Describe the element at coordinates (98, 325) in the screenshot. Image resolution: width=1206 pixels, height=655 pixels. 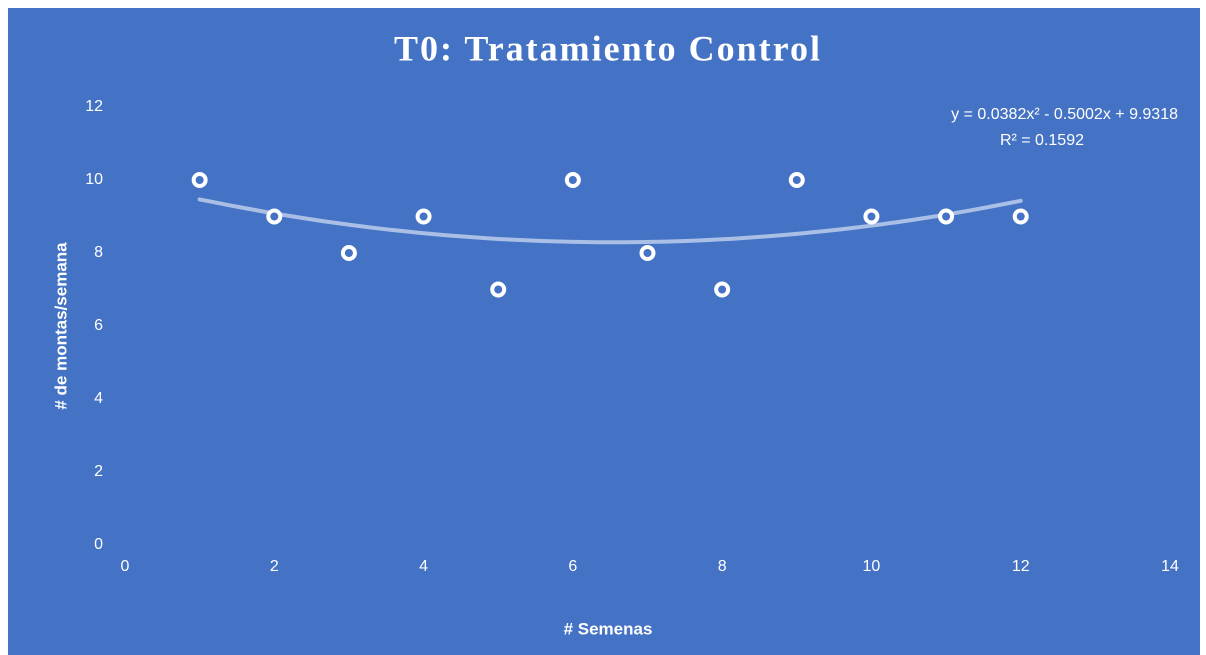
I see `y-tick-label: 6` at that location.